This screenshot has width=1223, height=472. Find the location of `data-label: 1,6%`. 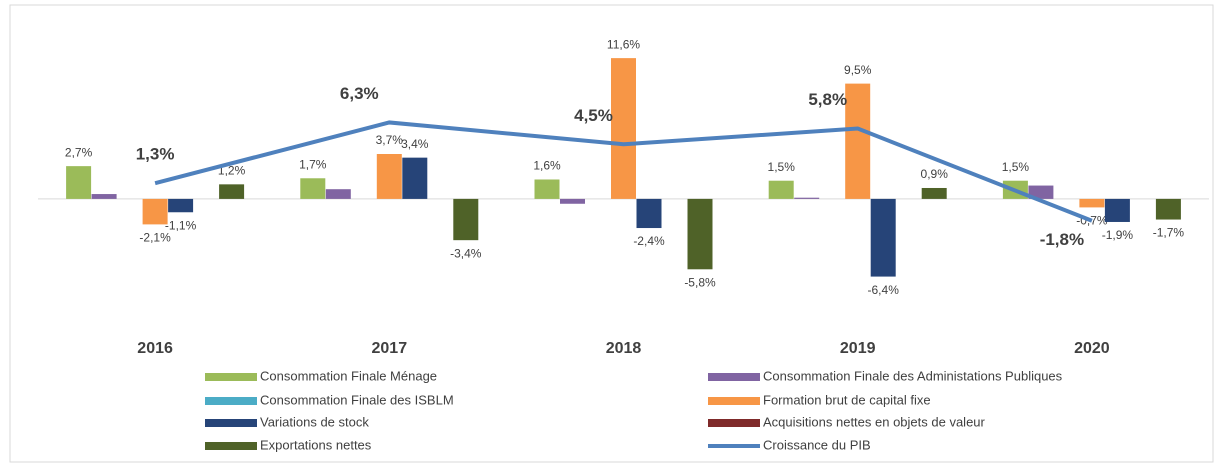

data-label: 1,6% is located at coordinates (547, 166).